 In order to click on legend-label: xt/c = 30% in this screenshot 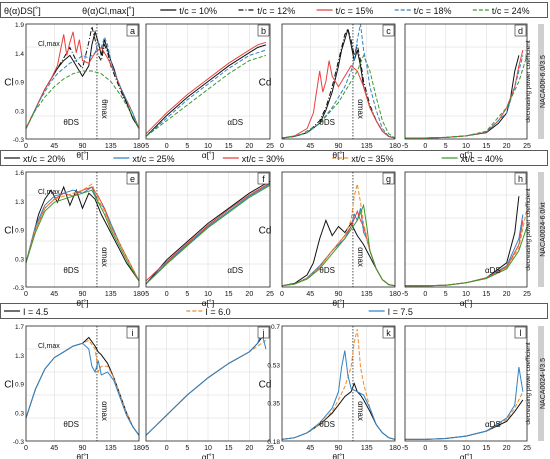, I will do `click(263, 159)`.